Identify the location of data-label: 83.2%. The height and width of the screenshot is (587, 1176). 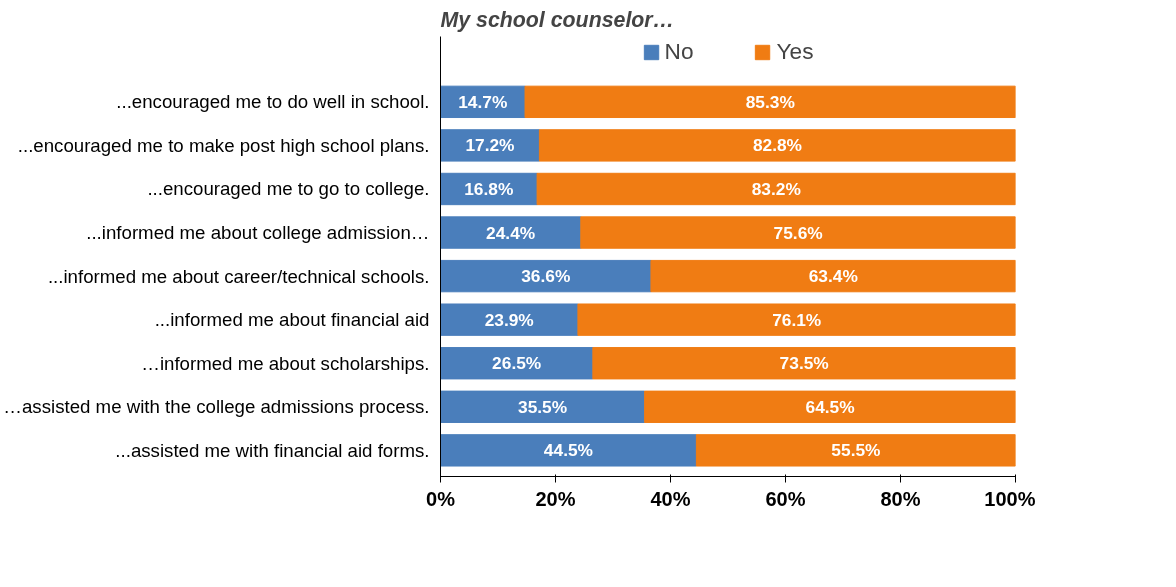
(776, 188).